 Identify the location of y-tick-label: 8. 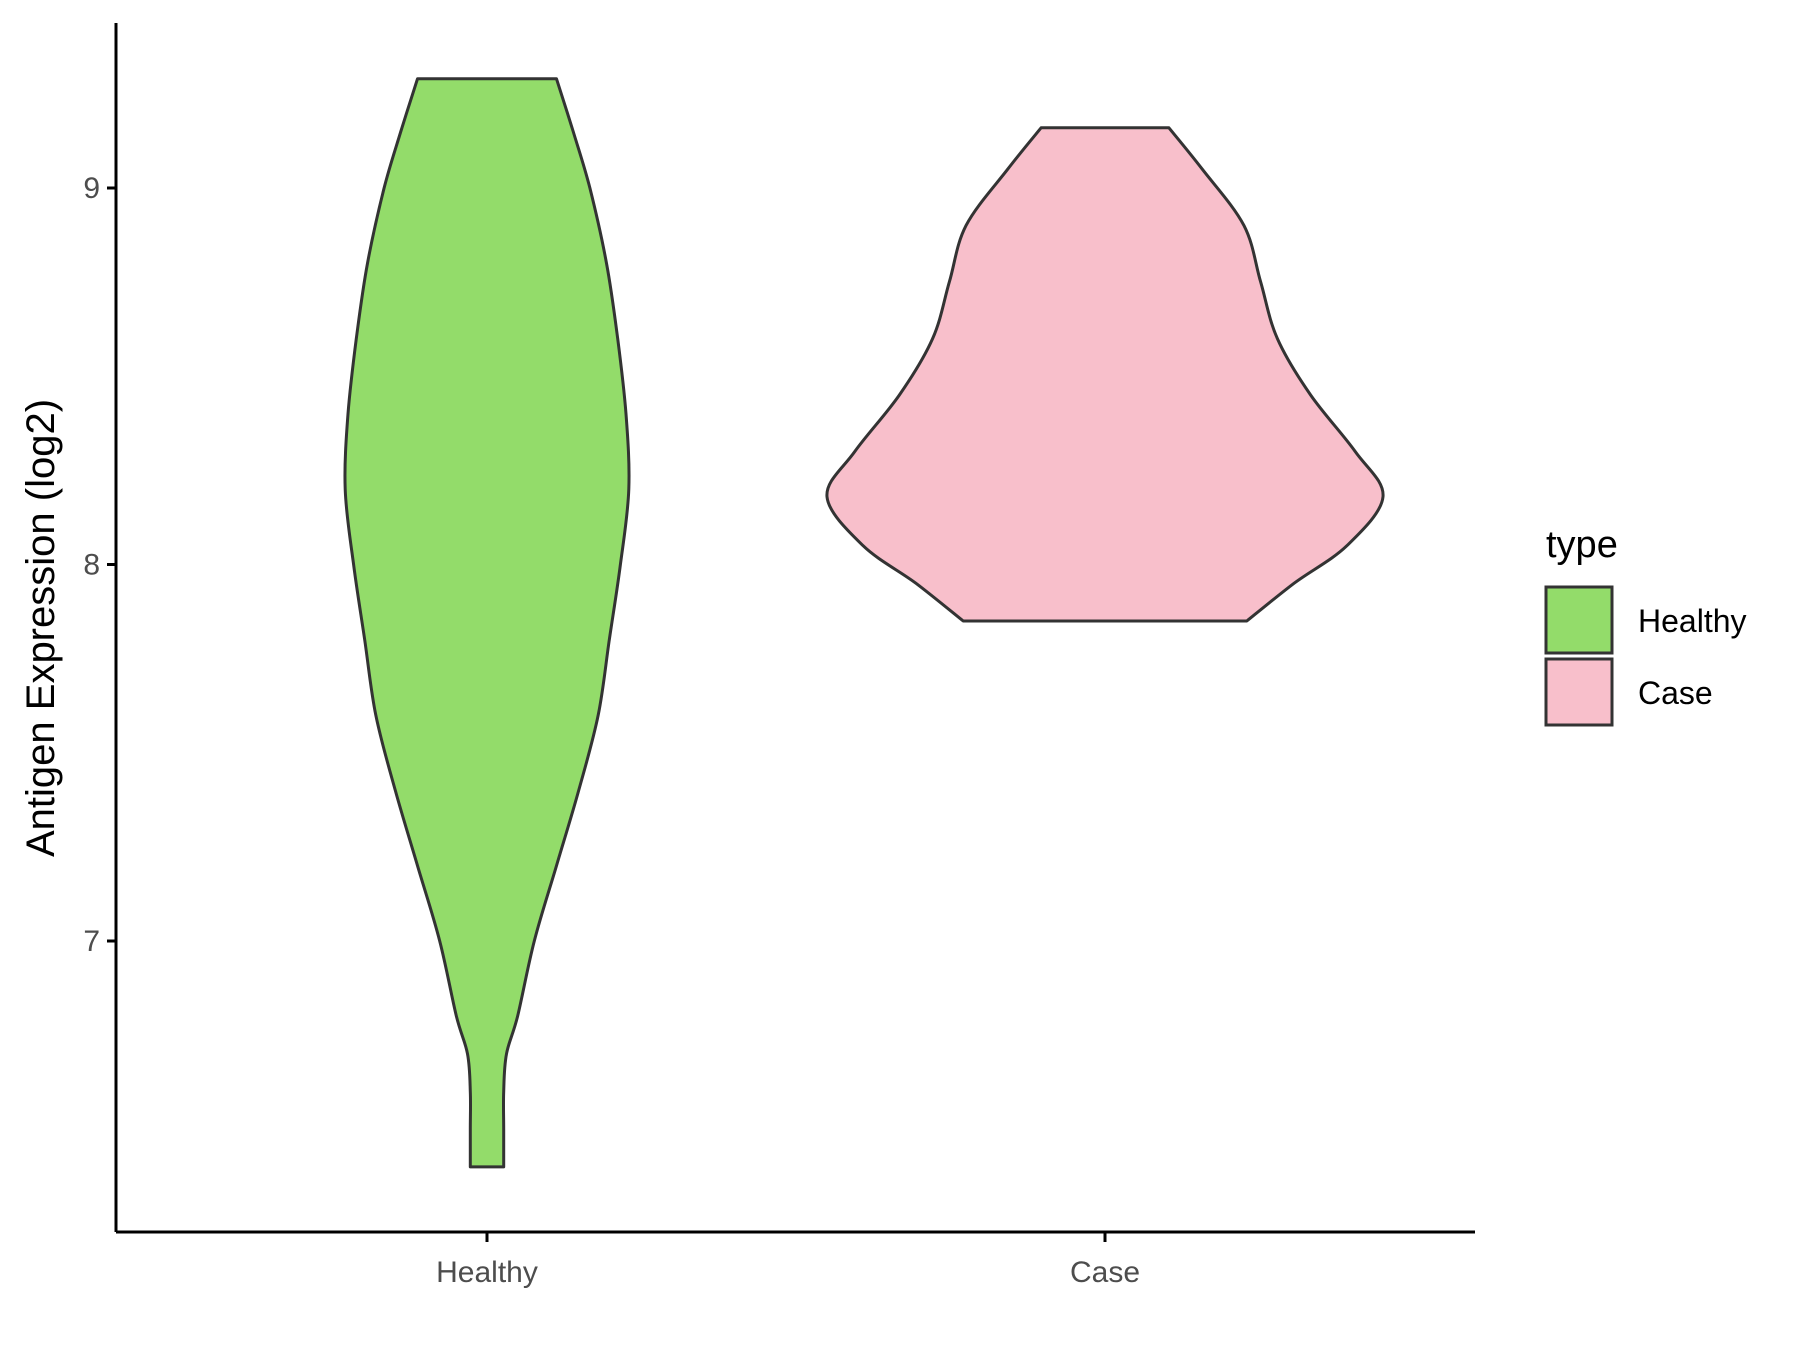
(91, 565).